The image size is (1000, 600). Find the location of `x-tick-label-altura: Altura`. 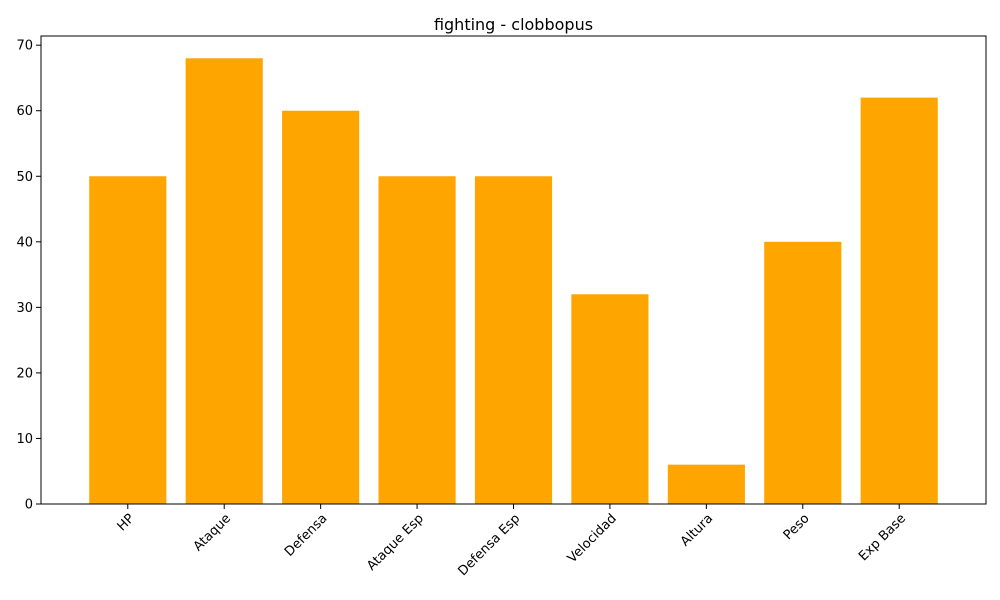

x-tick-label-altura: Altura is located at coordinates (697, 530).